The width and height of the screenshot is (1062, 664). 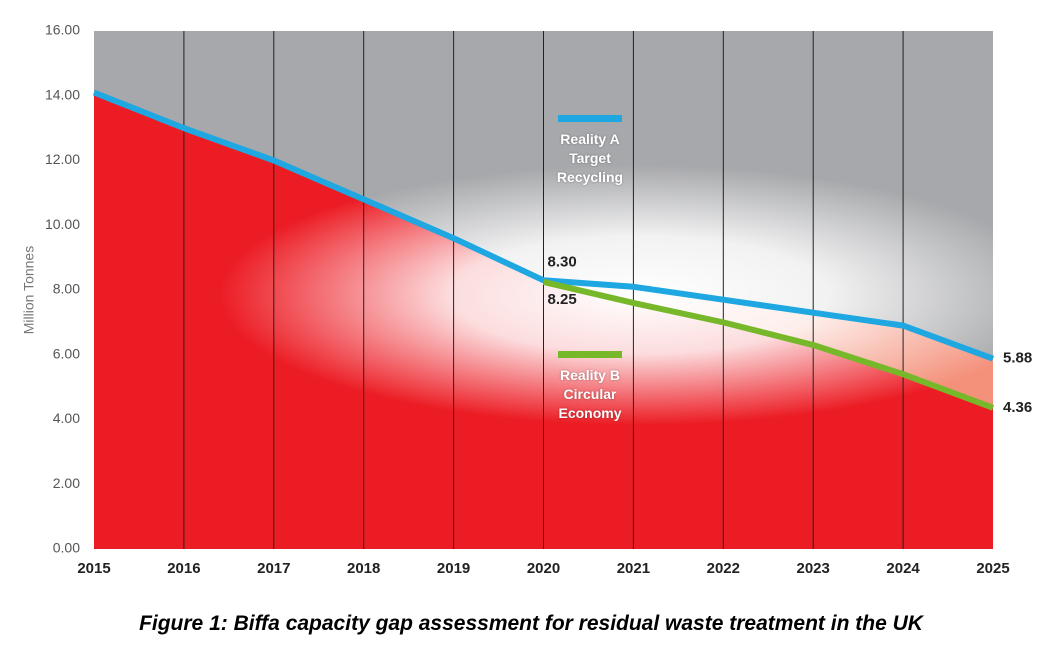 I want to click on x-tick-label: 2021, so click(x=633, y=568).